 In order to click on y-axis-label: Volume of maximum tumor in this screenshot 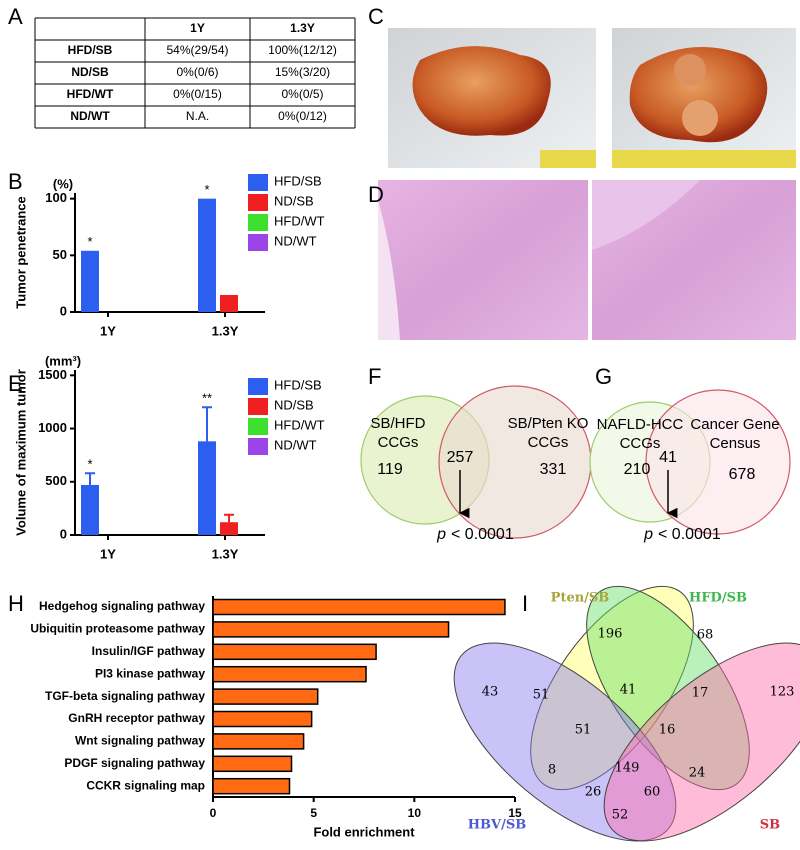, I will do `click(20, 452)`.